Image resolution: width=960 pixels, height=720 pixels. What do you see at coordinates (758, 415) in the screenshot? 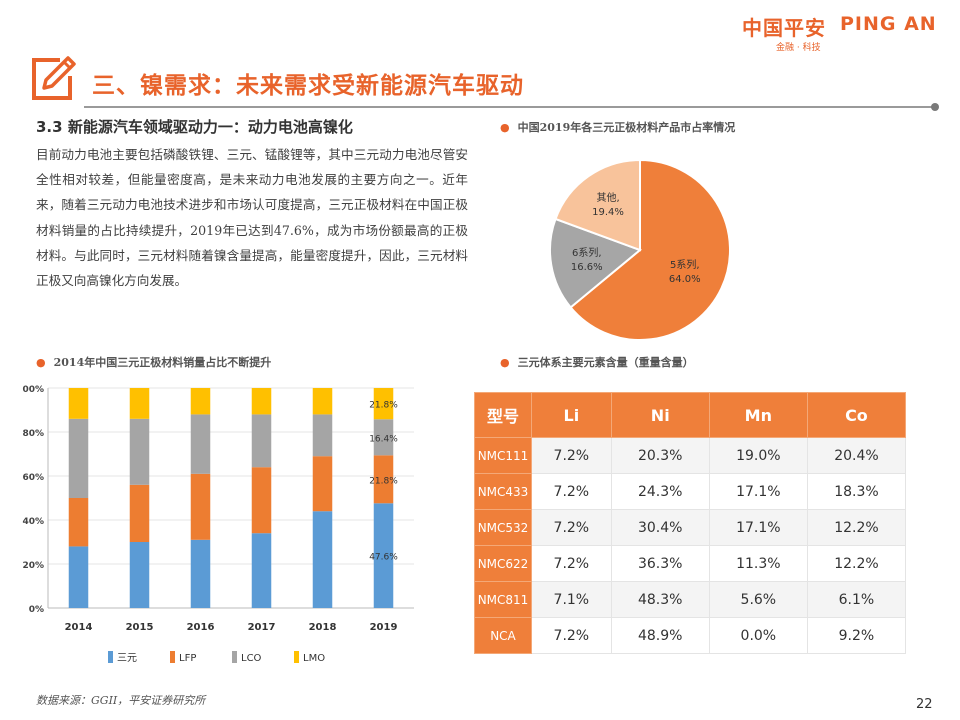
I see `header-mn: Mn` at bounding box center [758, 415].